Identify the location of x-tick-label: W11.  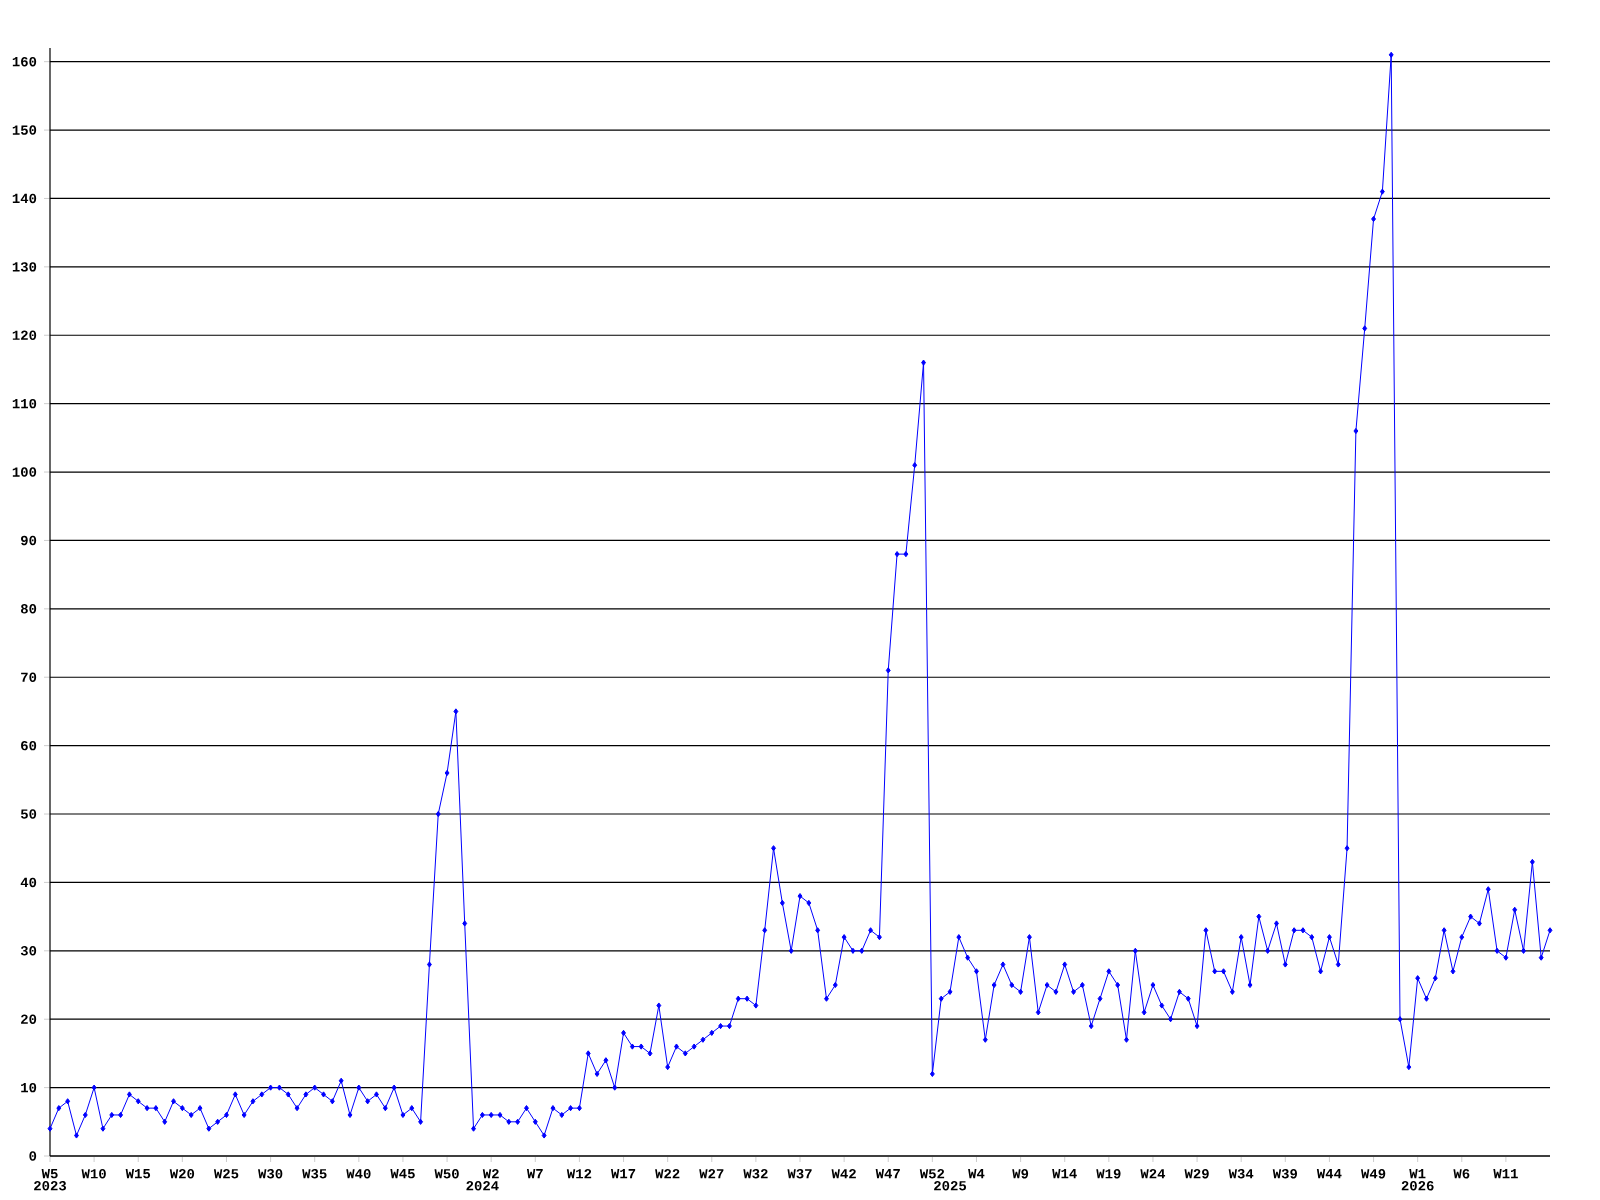
(1505, 1174).